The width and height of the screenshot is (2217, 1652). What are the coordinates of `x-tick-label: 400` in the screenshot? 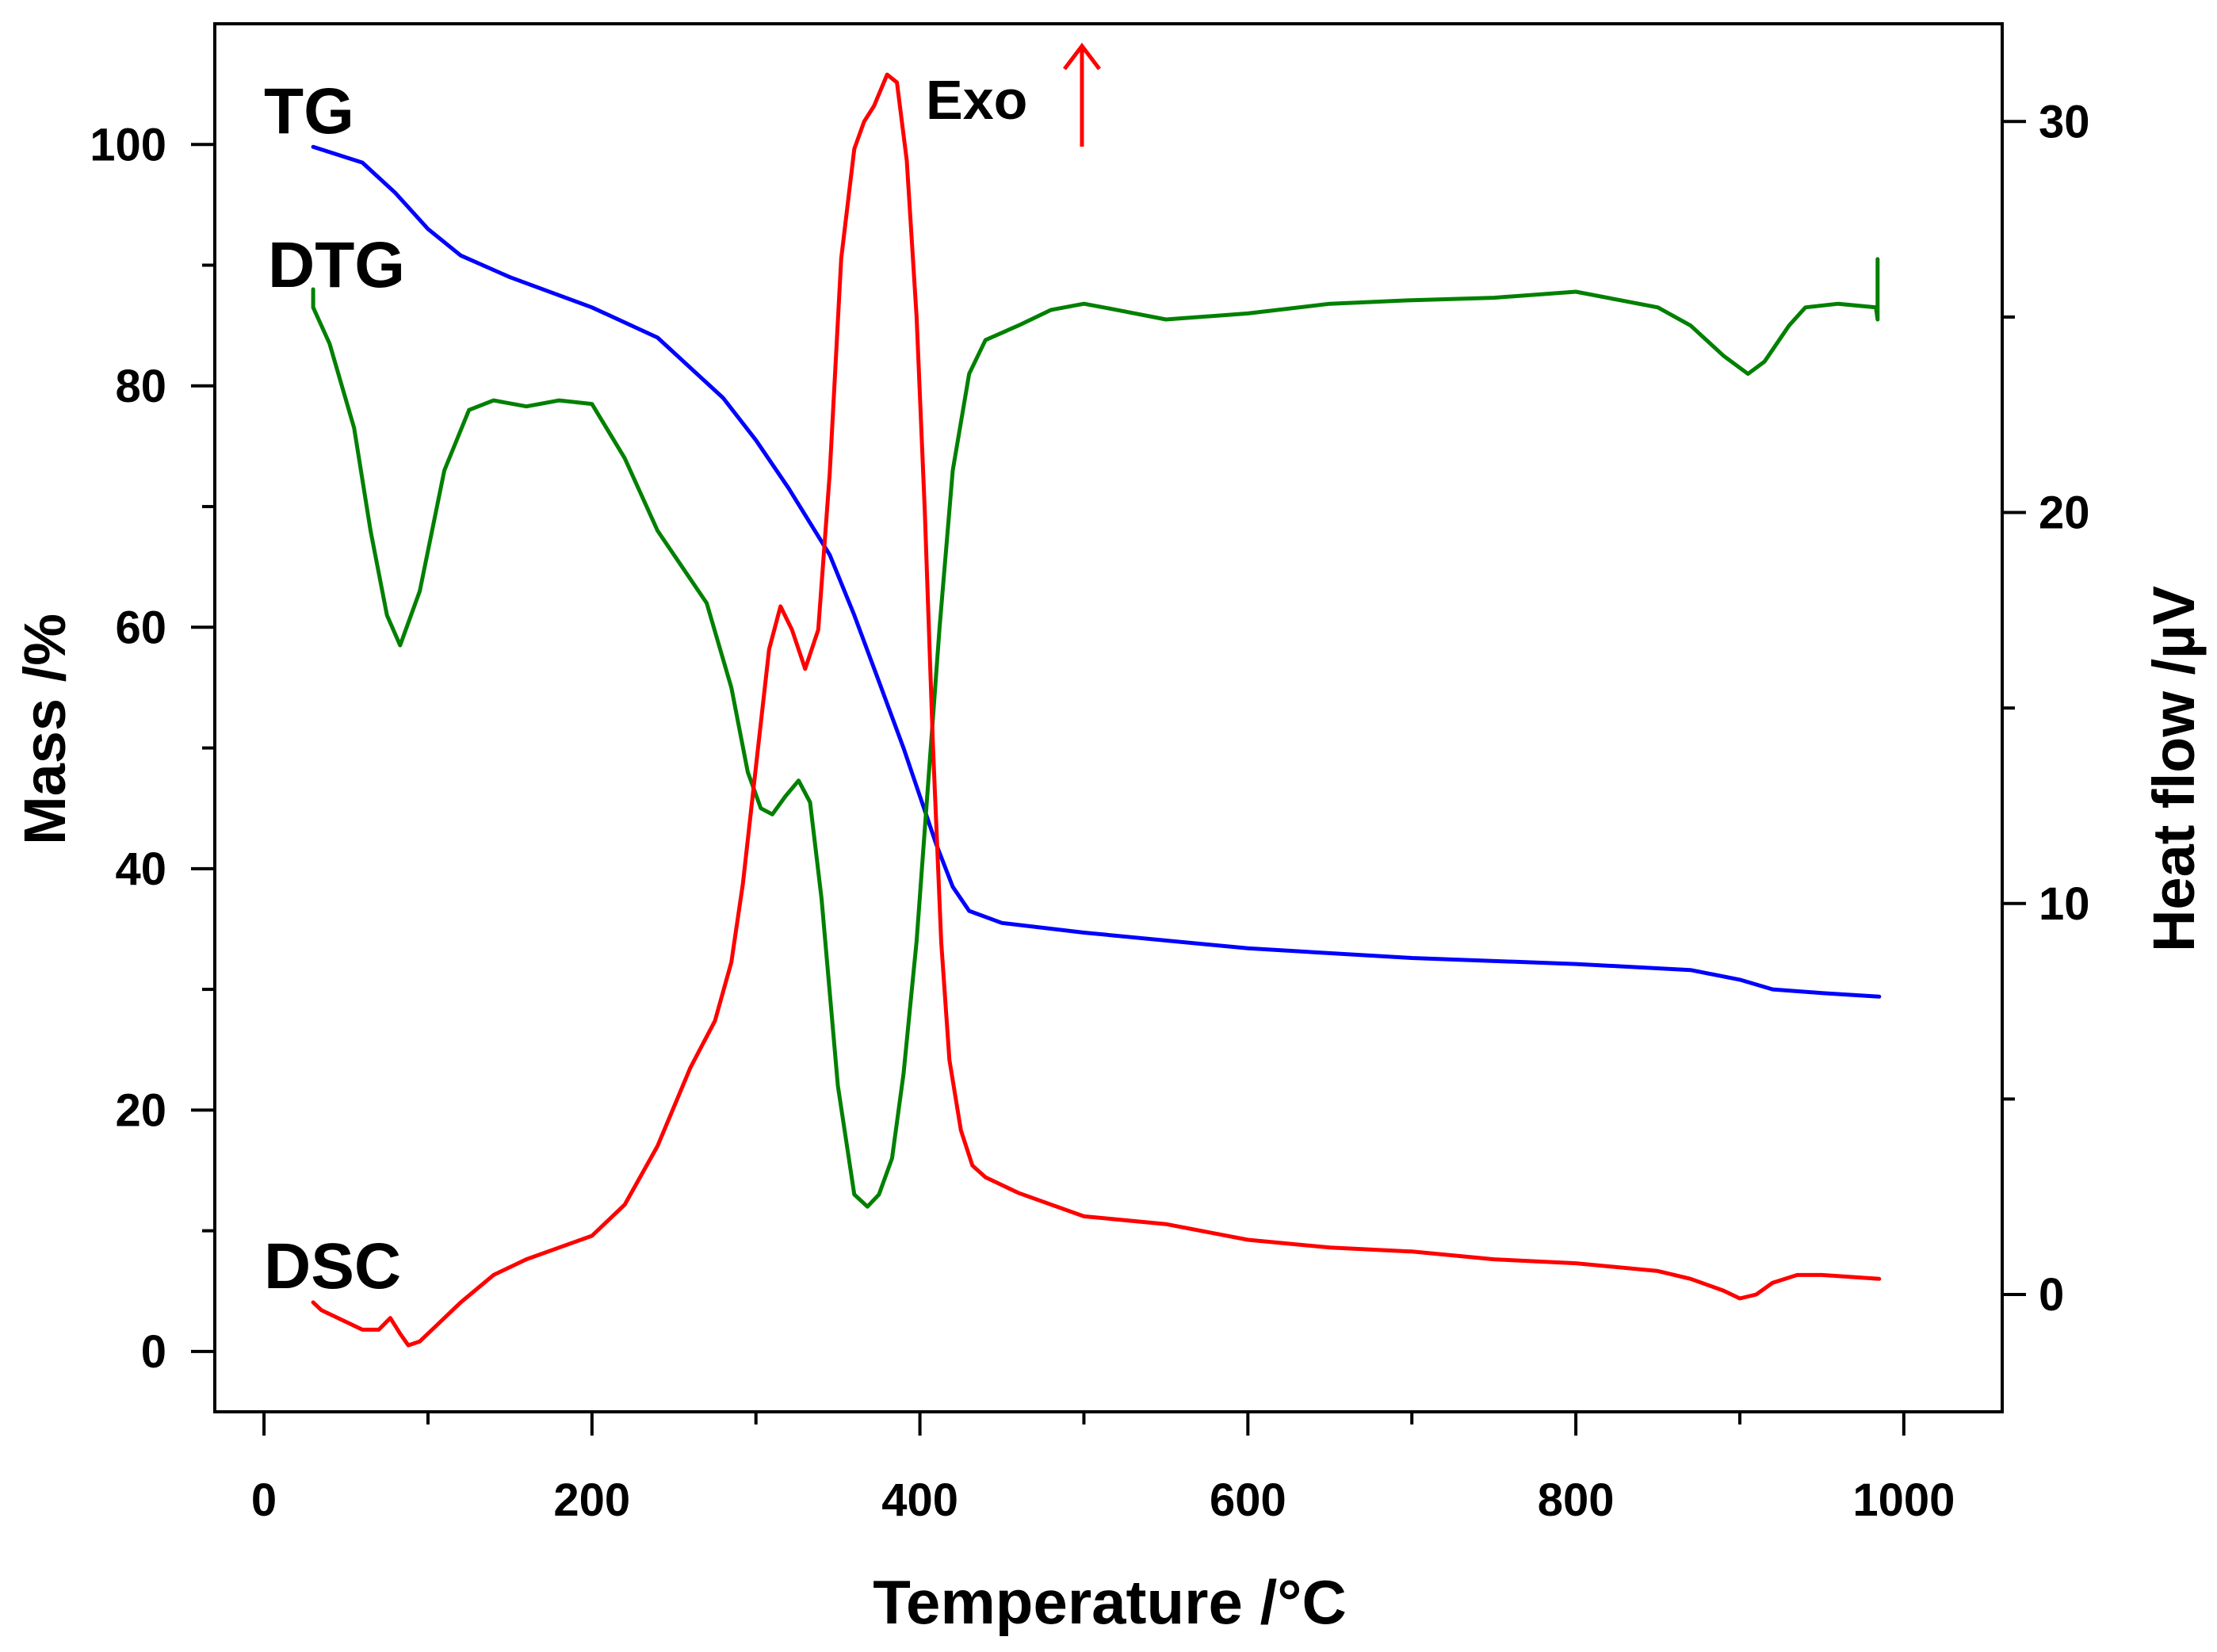 It's located at (919, 1500).